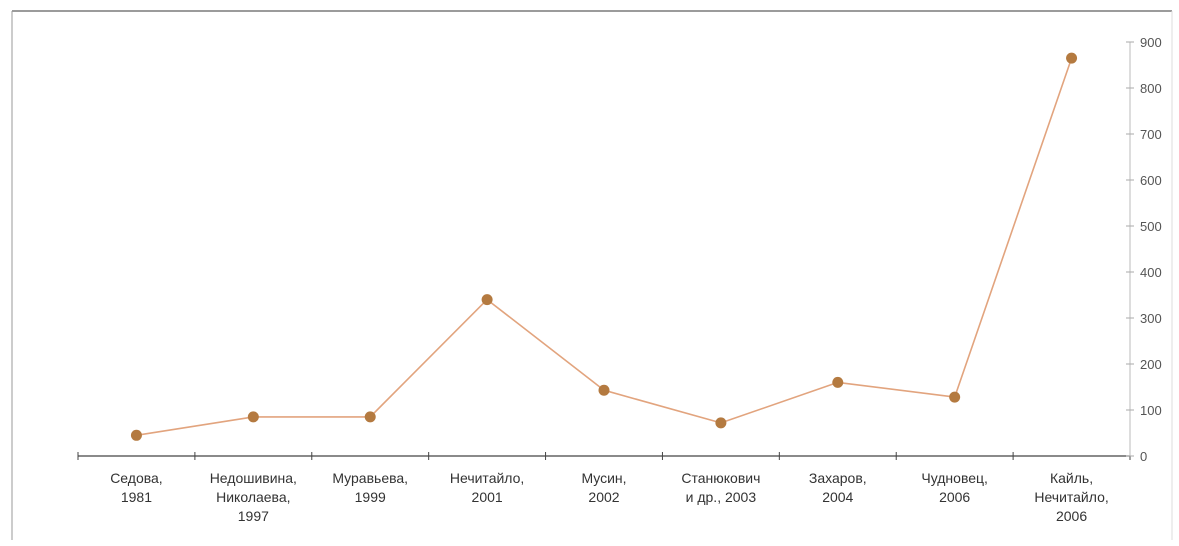  I want to click on x-category-label: Нечитайло, 2001, so click(487, 487).